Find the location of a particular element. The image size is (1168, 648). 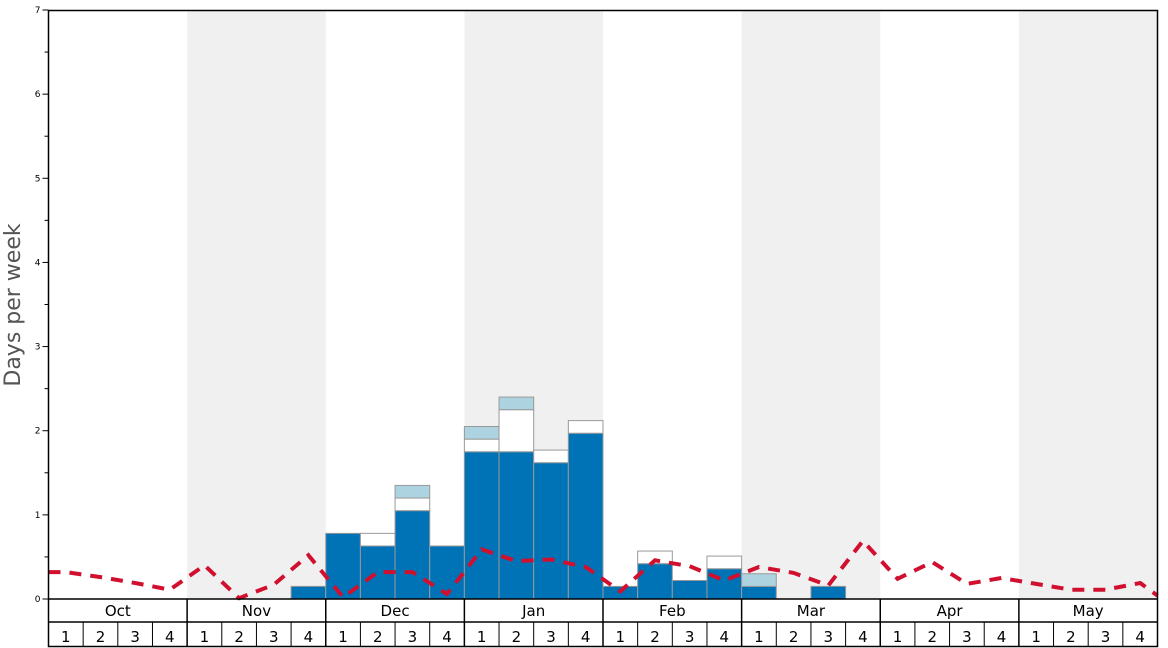

y-tick-label: 0 is located at coordinates (38, 600).